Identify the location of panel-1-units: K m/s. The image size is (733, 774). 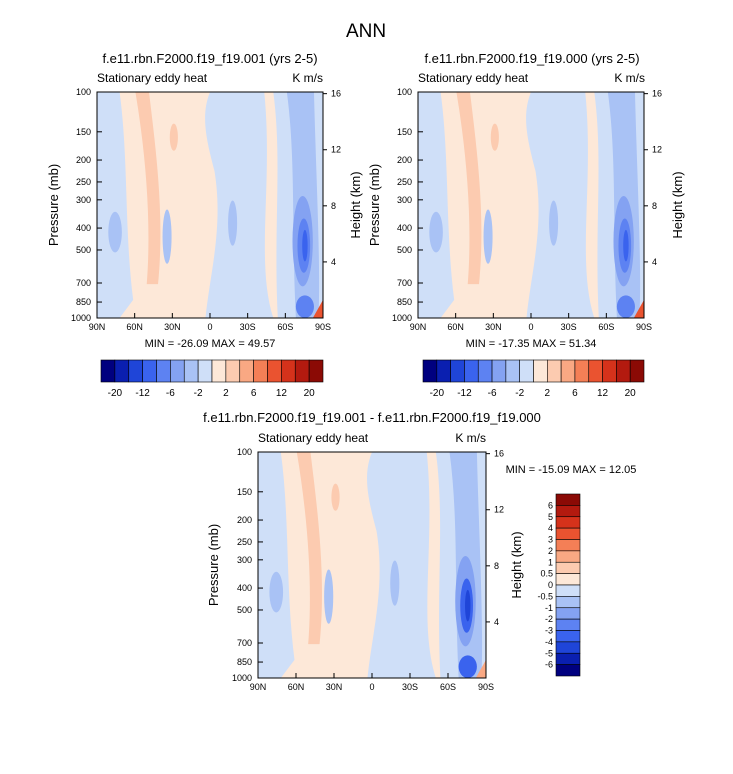
(307, 78).